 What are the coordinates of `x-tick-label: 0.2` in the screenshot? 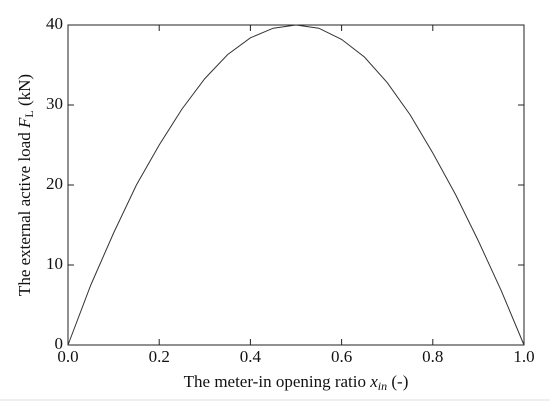 It's located at (159, 356).